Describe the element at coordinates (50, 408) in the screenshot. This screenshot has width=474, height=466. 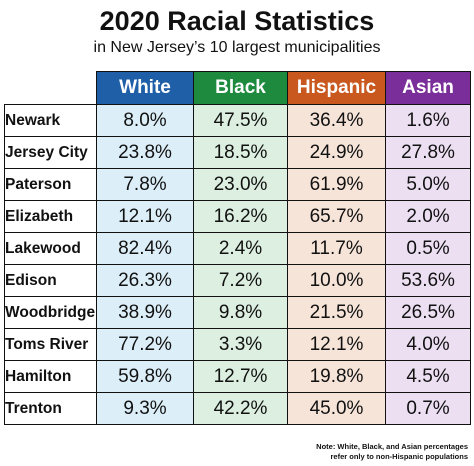
I see `row-label: Trenton` at that location.